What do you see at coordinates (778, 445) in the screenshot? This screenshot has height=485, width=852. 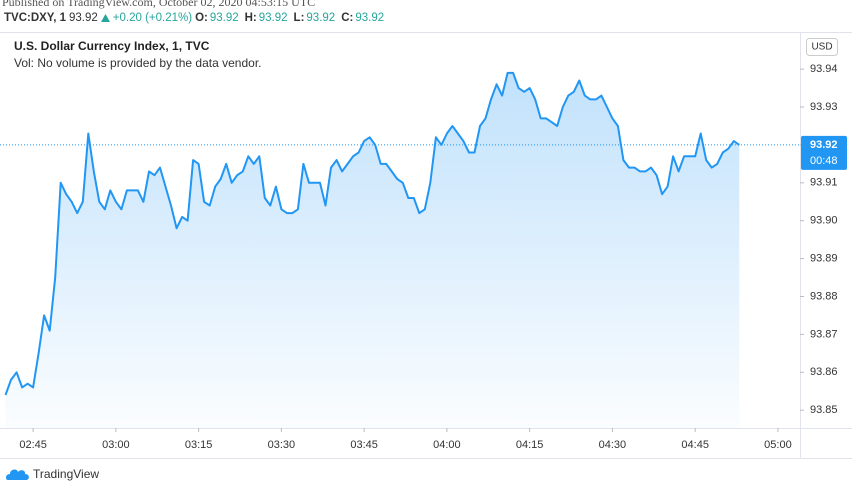 I see `x-tick-label: 05:00` at bounding box center [778, 445].